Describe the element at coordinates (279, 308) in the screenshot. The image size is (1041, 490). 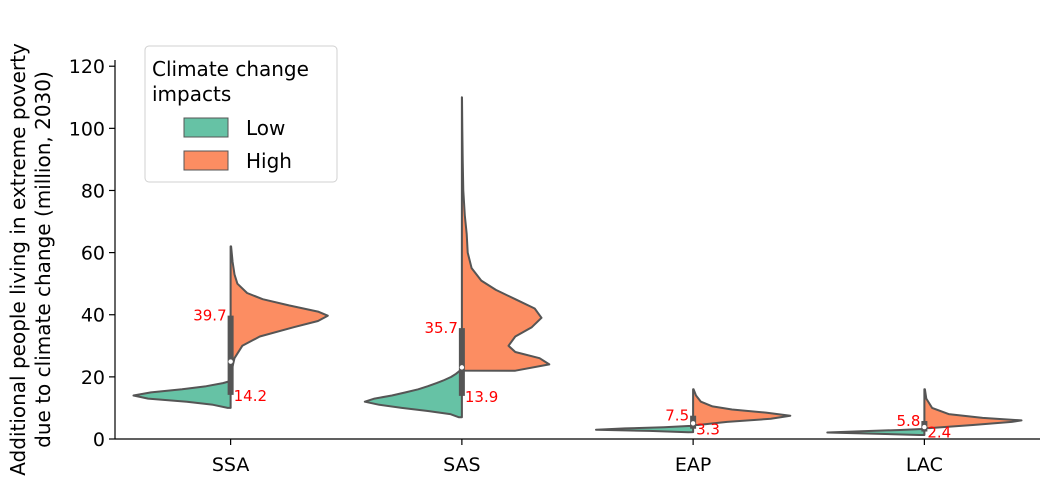
I see `violin-ssa-high` at that location.